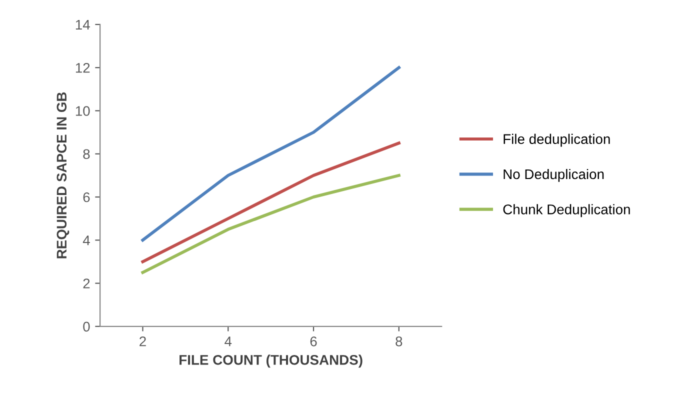 The image size is (690, 408). I want to click on x-axis-title: FILE COUNT (THOUSANDS), so click(271, 361).